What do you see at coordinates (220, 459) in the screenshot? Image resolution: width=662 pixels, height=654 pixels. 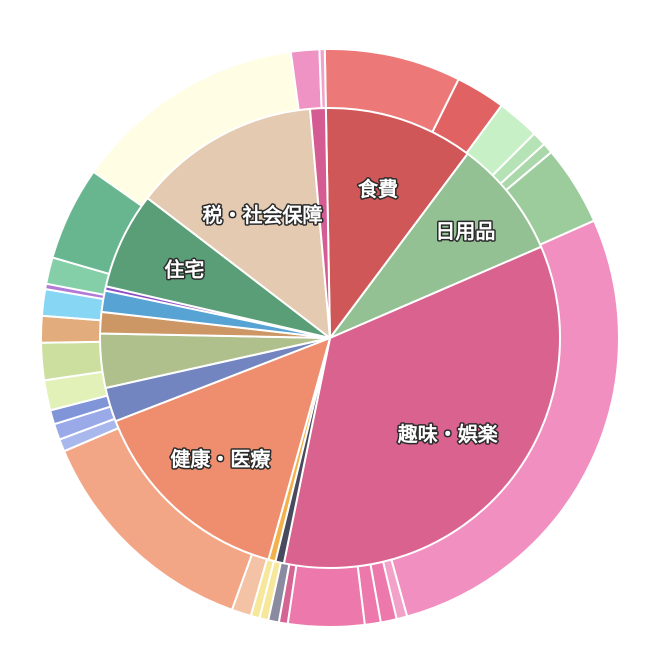 I see `slice-label: 健康・医療` at bounding box center [220, 459].